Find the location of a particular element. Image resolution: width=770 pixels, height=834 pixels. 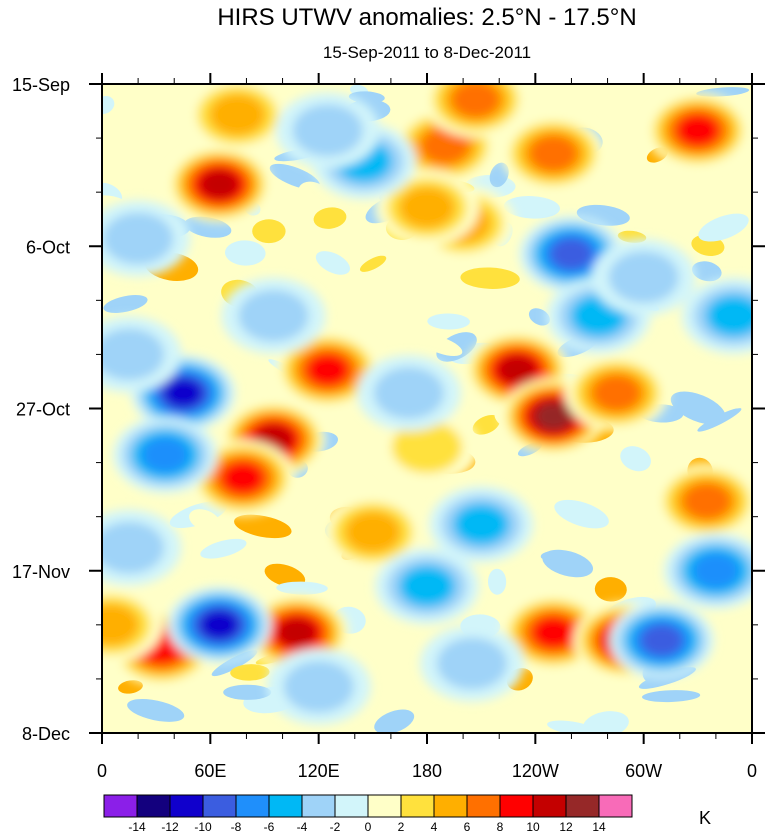

x-tick-label: 120W is located at coordinates (535, 771).